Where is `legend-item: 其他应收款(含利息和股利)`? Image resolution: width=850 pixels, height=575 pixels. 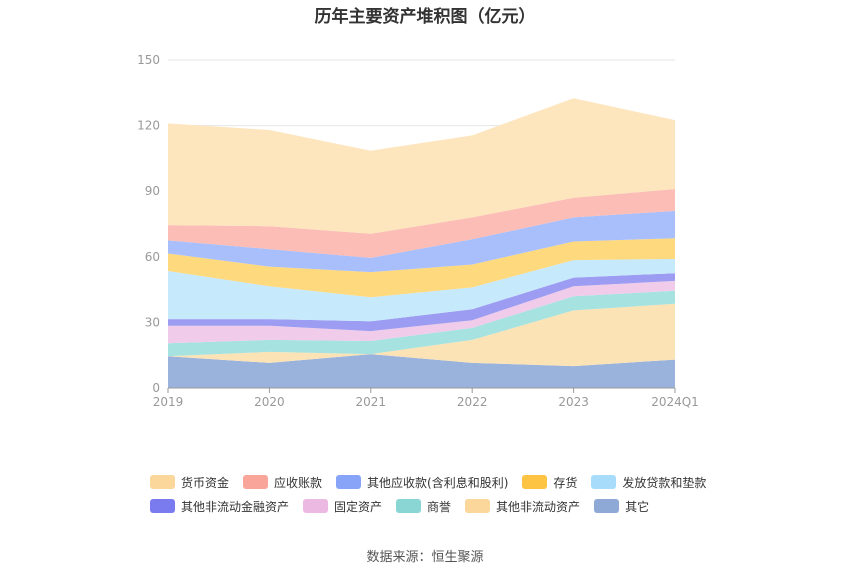
legend-item: 其他应收款(含利息和股利) is located at coordinates (422, 482).